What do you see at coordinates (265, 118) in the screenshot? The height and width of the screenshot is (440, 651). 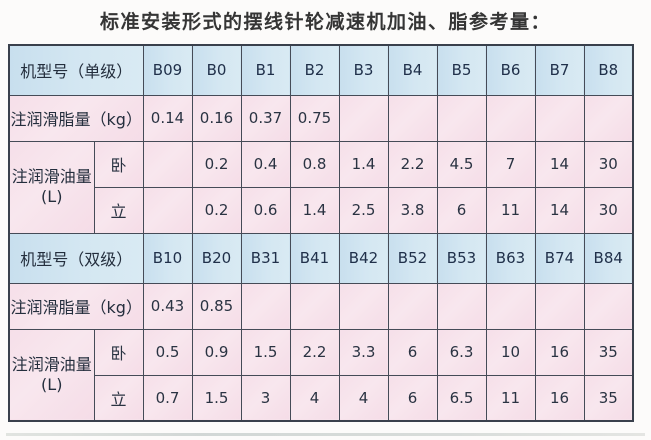 I see `grease-value-cell: 0.37` at bounding box center [265, 118].